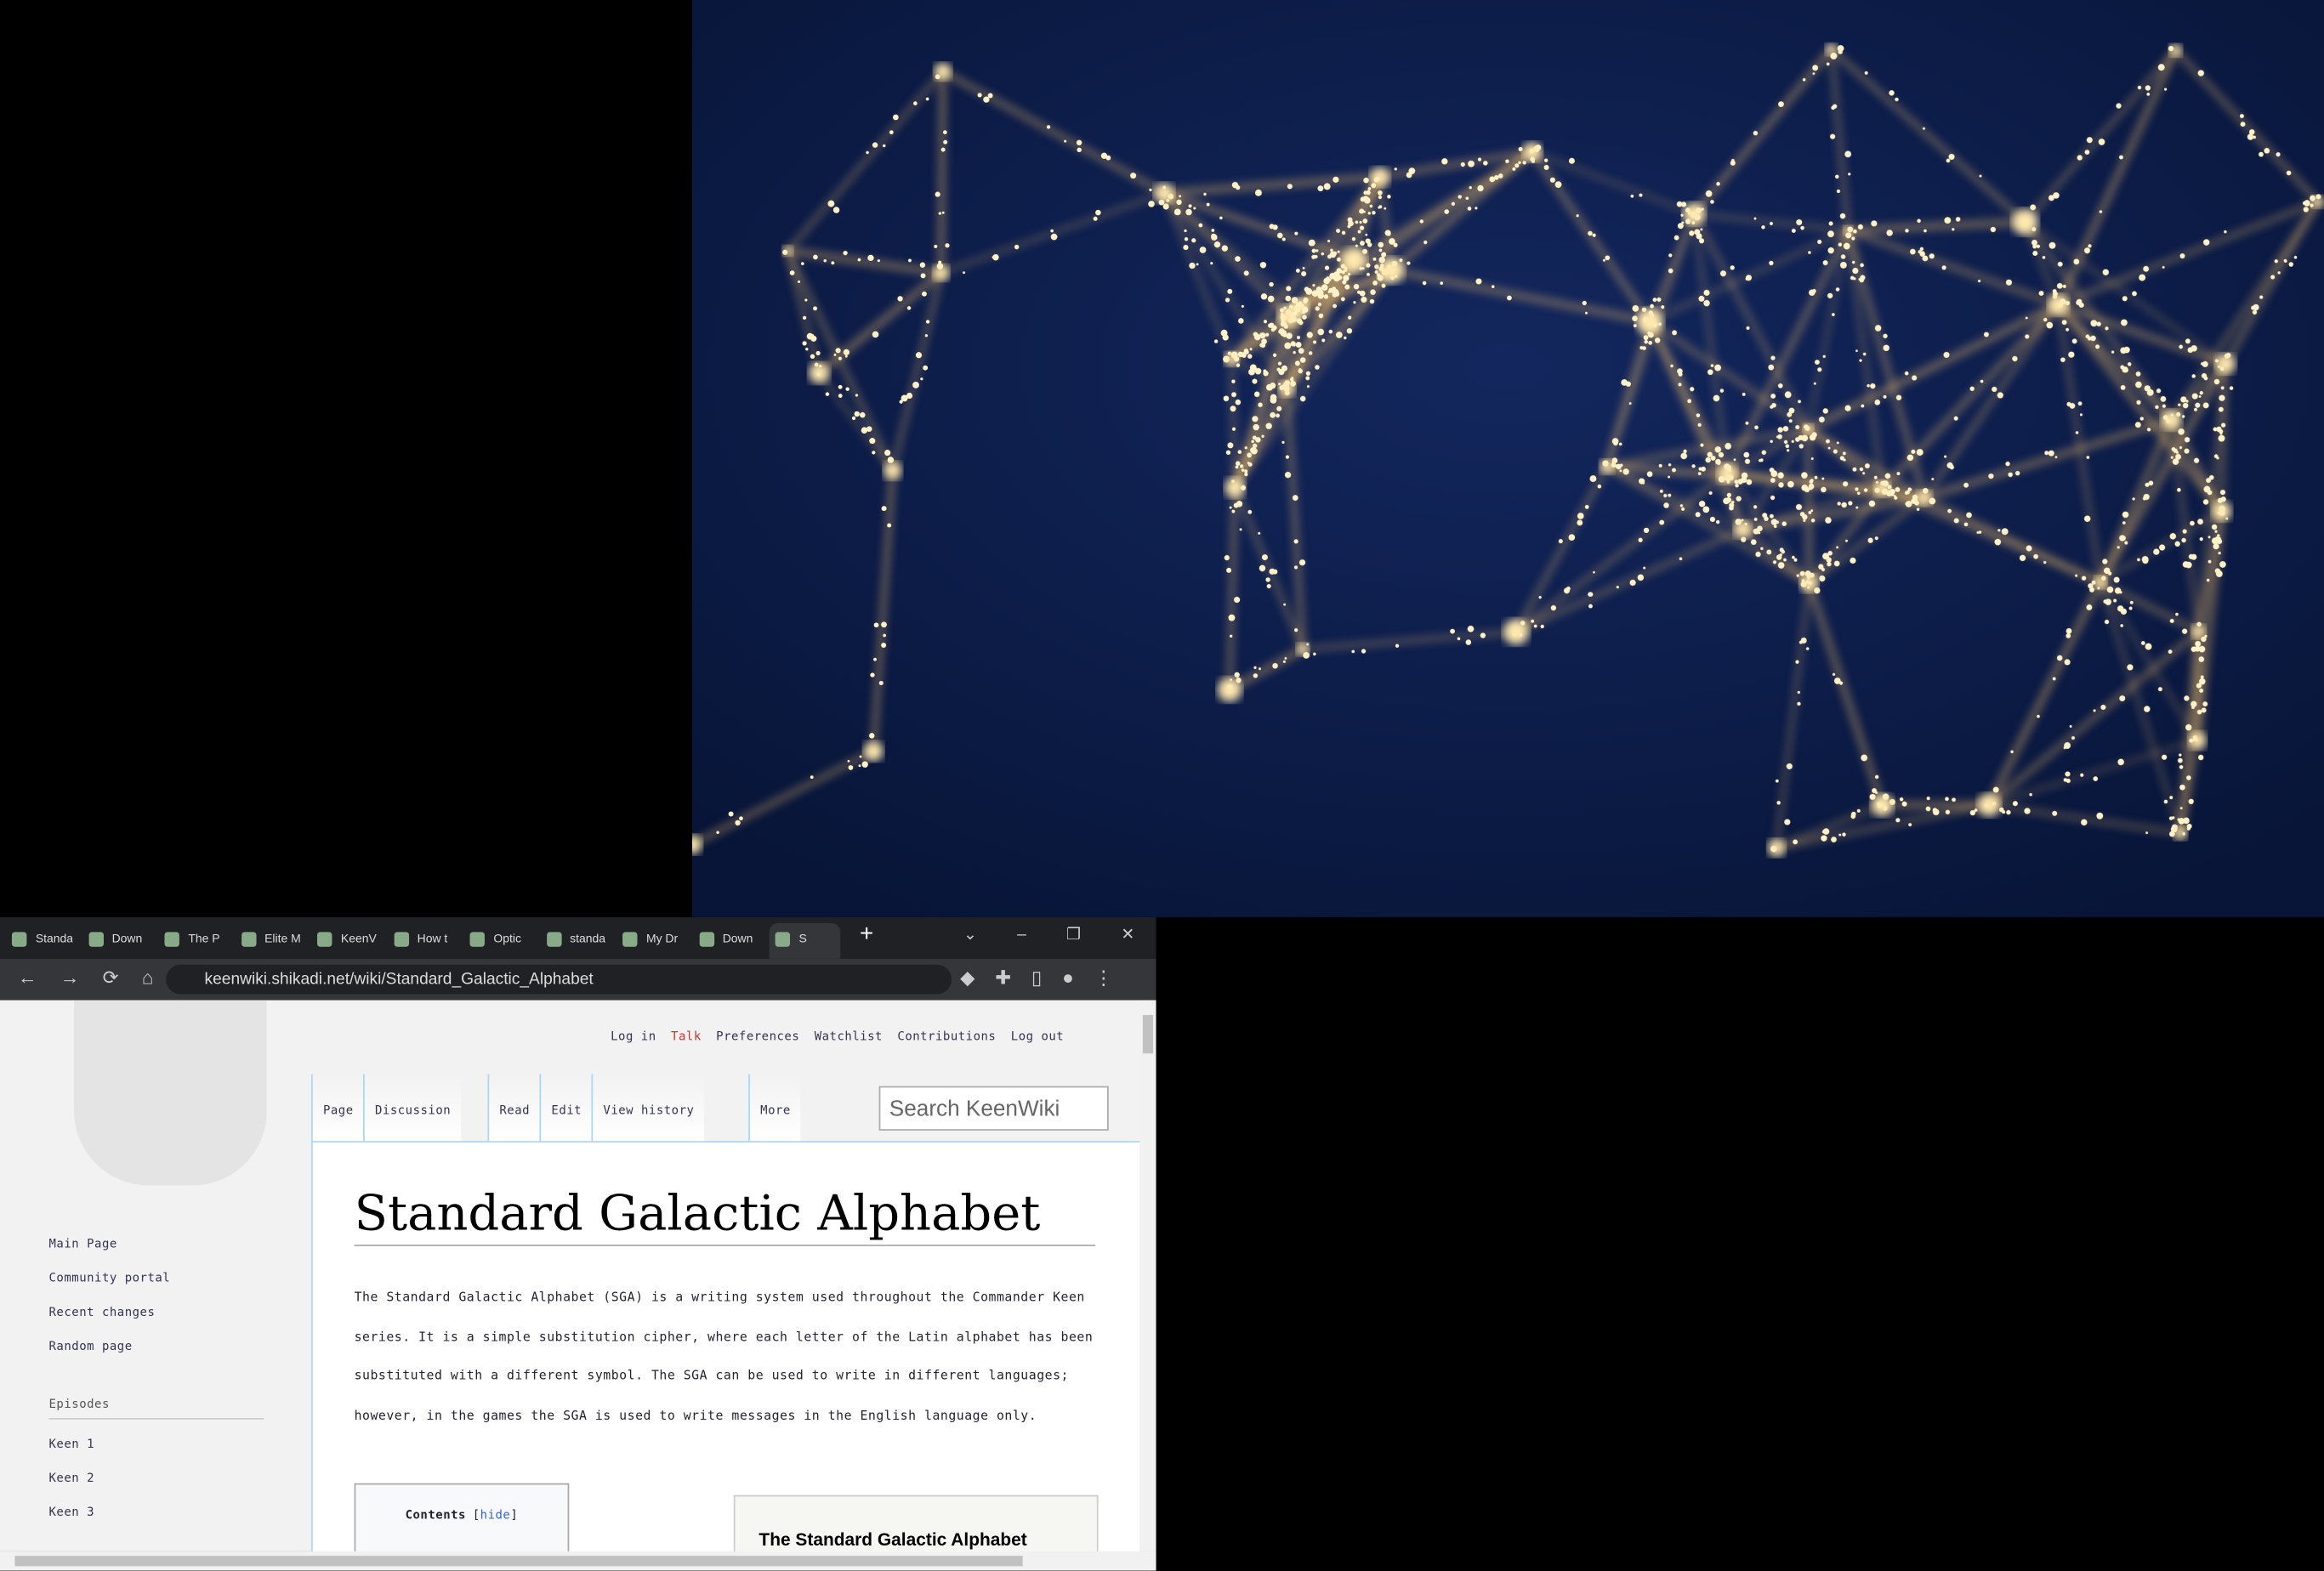  I want to click on toc-toggle: hide, so click(495, 1515).